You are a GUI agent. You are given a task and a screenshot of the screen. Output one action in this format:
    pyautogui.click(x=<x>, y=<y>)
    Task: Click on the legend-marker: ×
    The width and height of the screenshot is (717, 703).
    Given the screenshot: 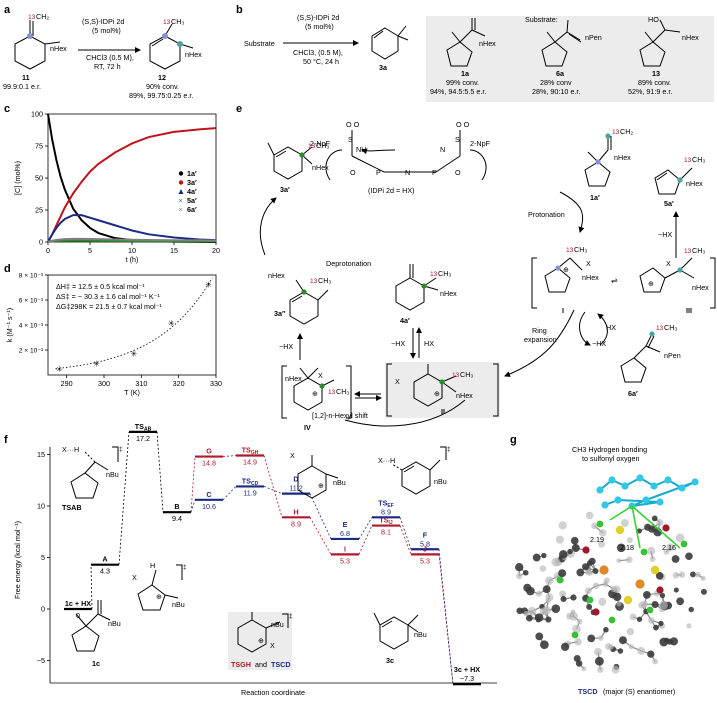 What is the action you would take?
    pyautogui.click(x=181, y=200)
    